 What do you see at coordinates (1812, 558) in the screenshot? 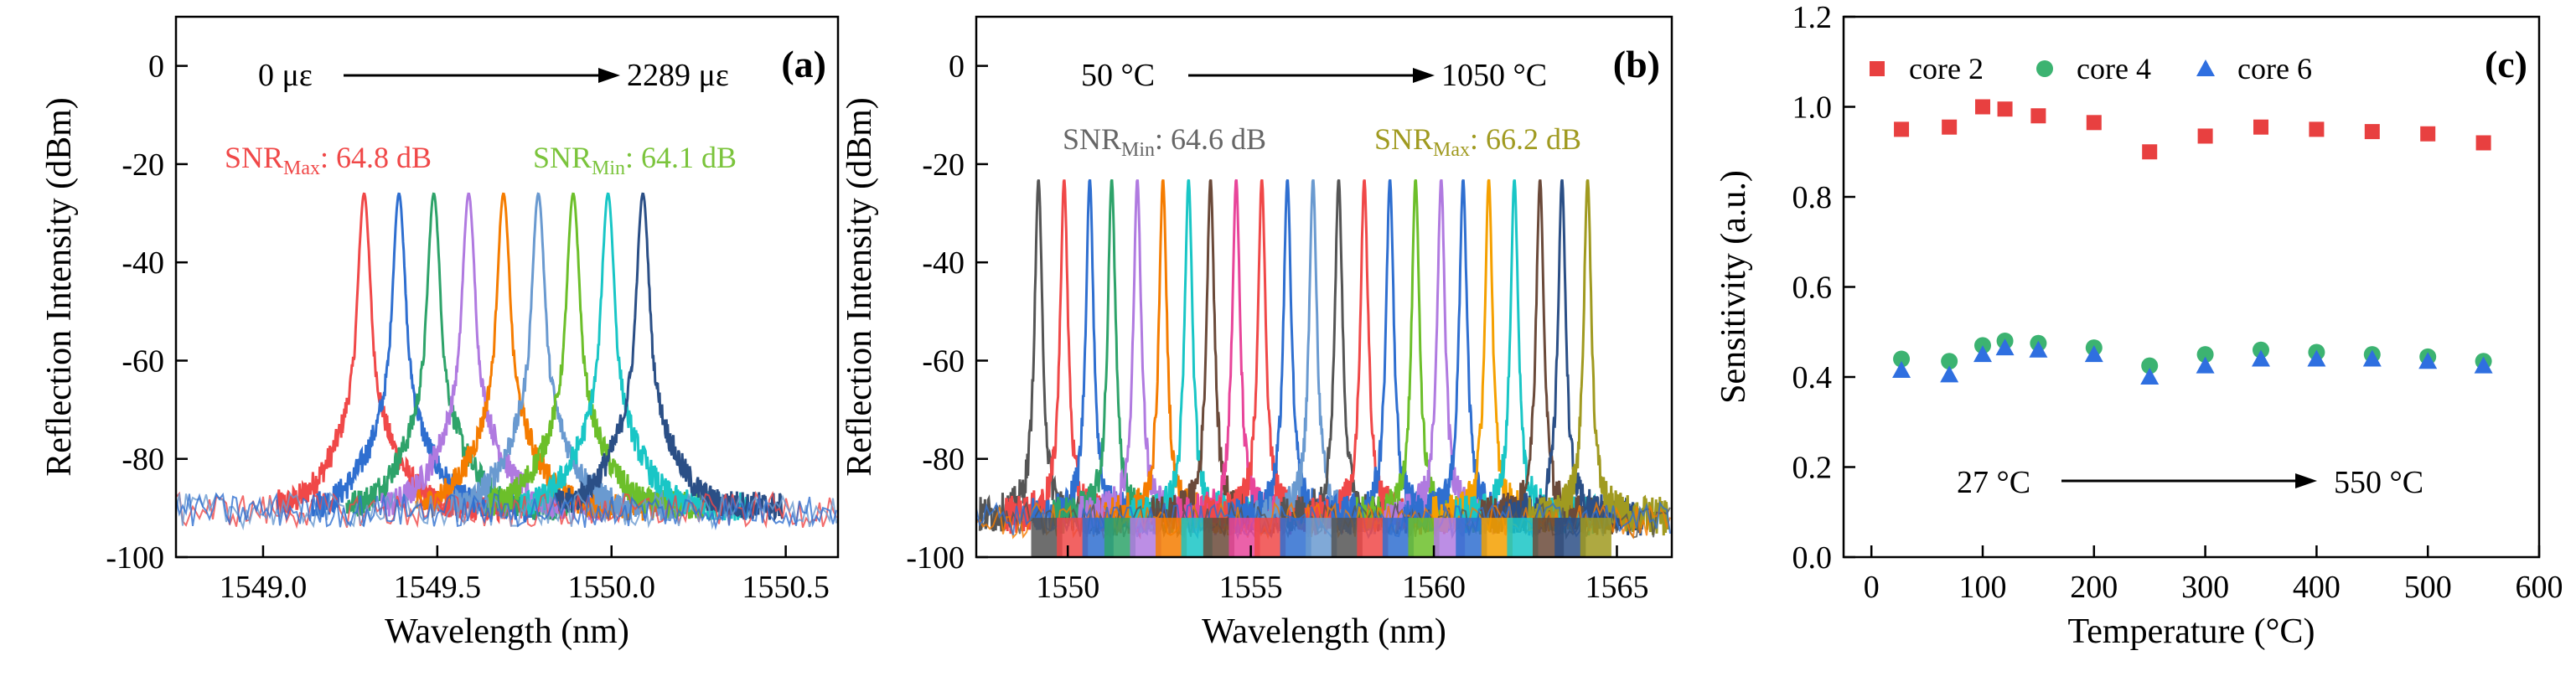
I see `y-tick-label: 0.0` at bounding box center [1812, 558].